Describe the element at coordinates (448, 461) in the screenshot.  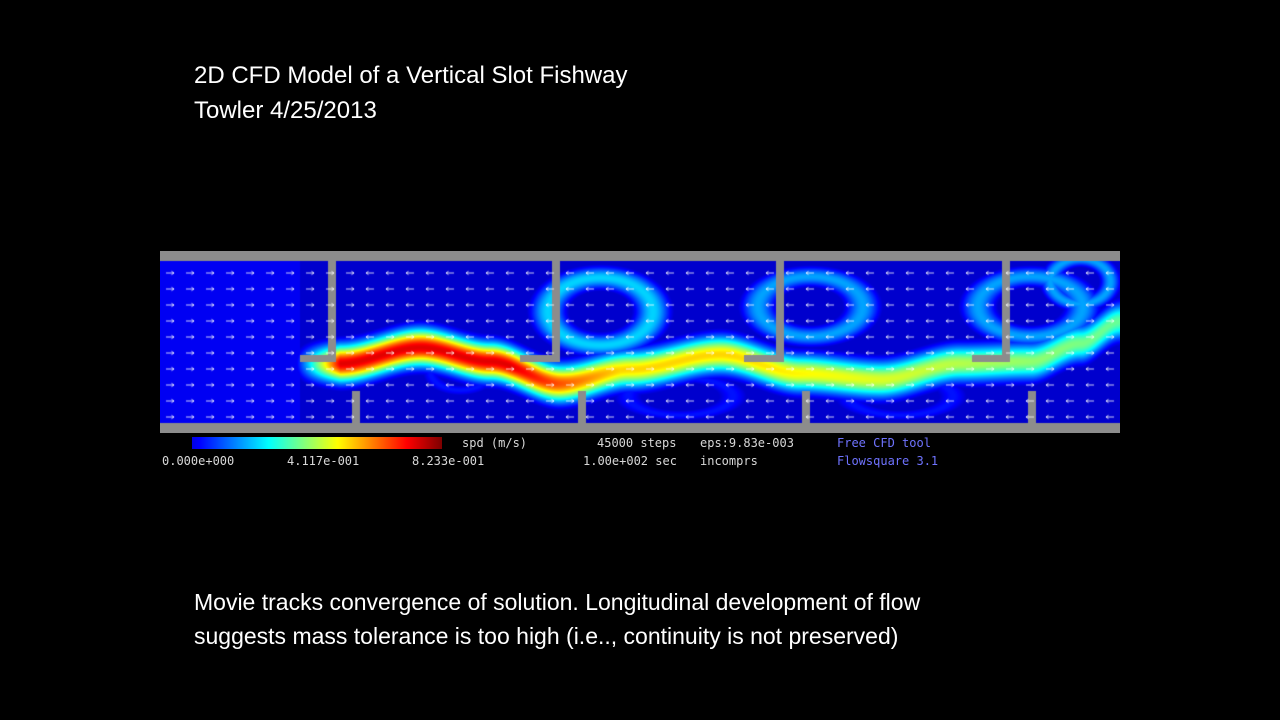
I see `legend-max-label: 8.233e-001` at that location.